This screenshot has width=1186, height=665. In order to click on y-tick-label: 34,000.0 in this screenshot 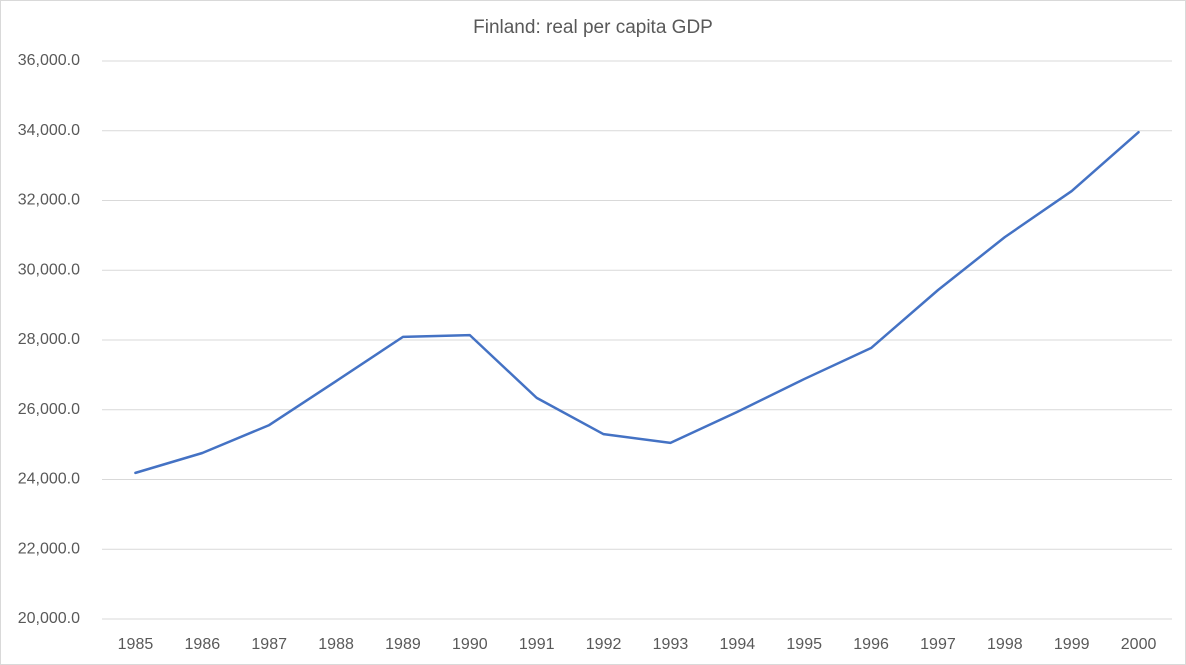, I will do `click(49, 130)`.